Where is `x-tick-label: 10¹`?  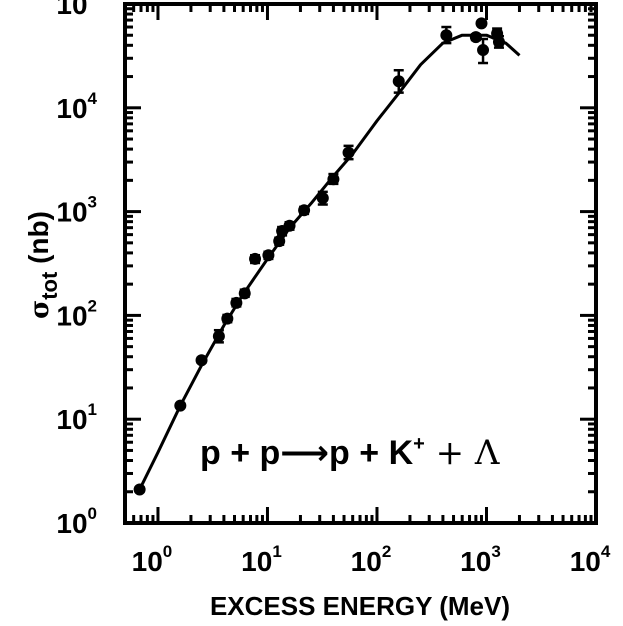
x-tick-label: 10¹ is located at coordinates (261, 559).